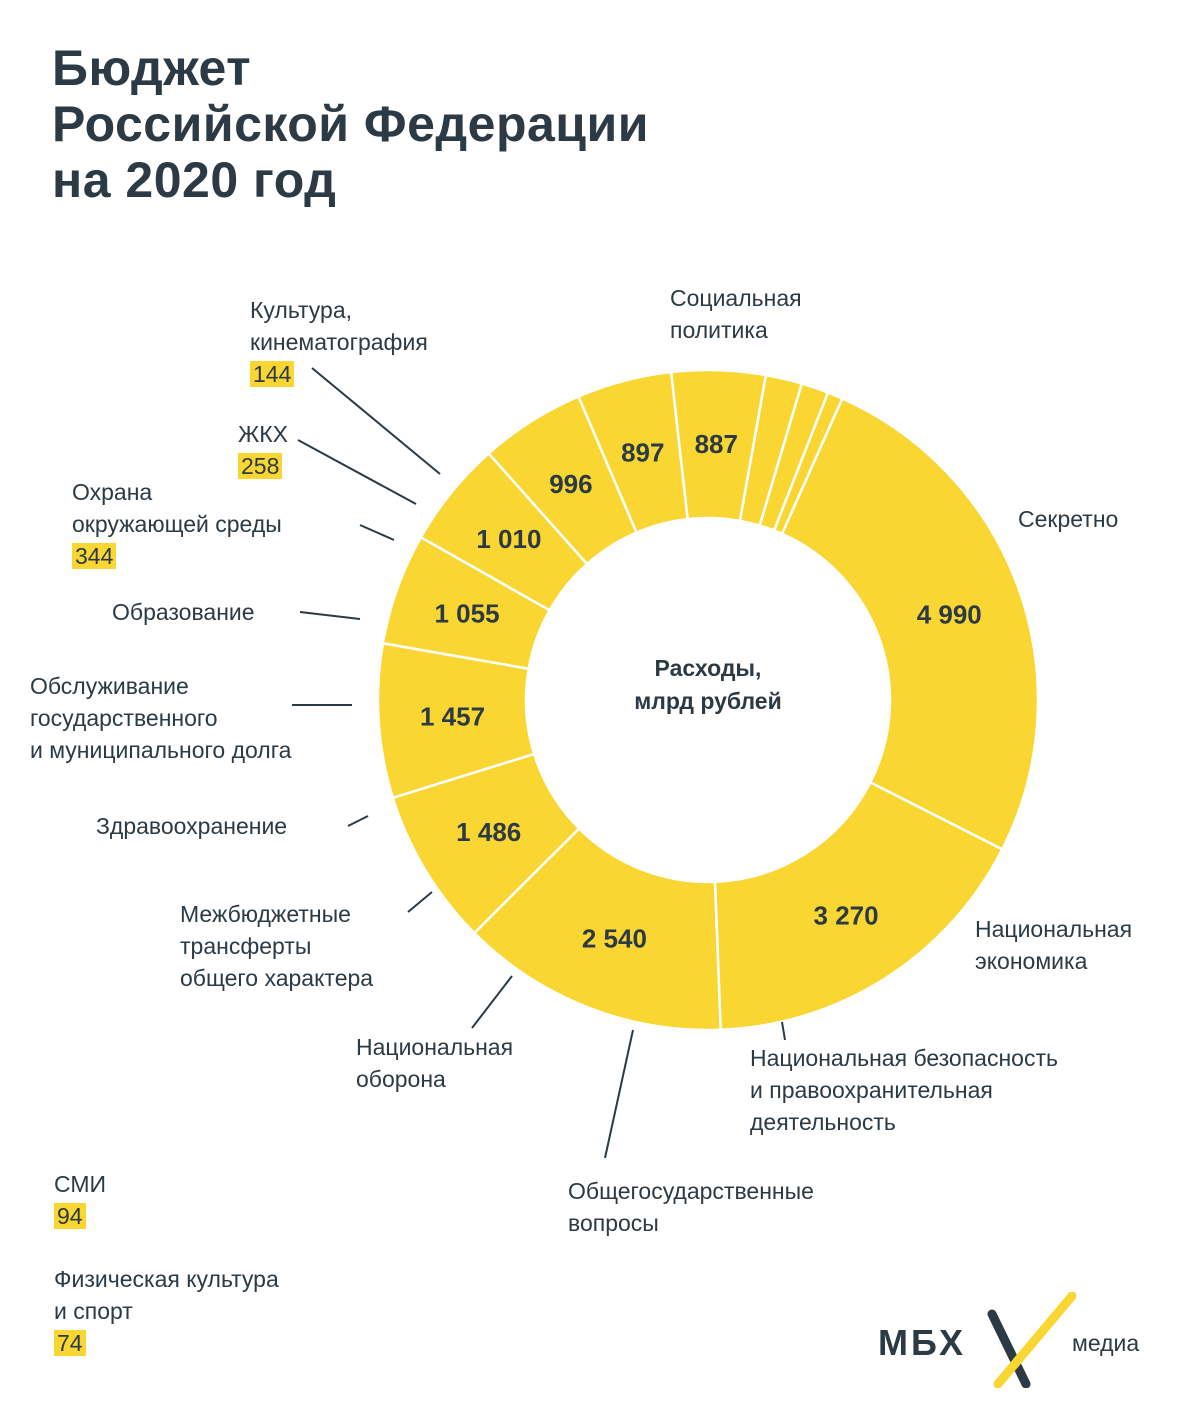 The height and width of the screenshot is (1426, 1200). I want to click on segment-label: Здравоохранение, so click(191, 826).